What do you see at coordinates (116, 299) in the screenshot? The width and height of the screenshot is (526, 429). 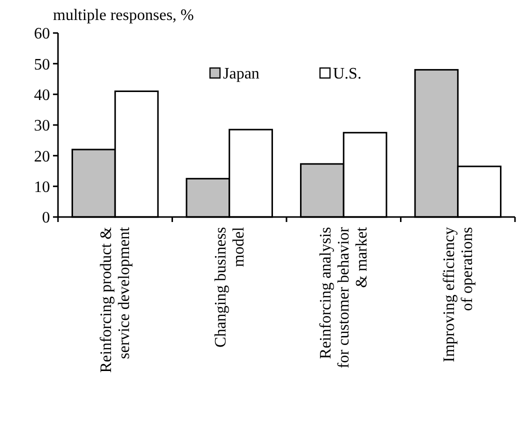 I see `x-tick-label: Reinforcing product & service development` at bounding box center [116, 299].